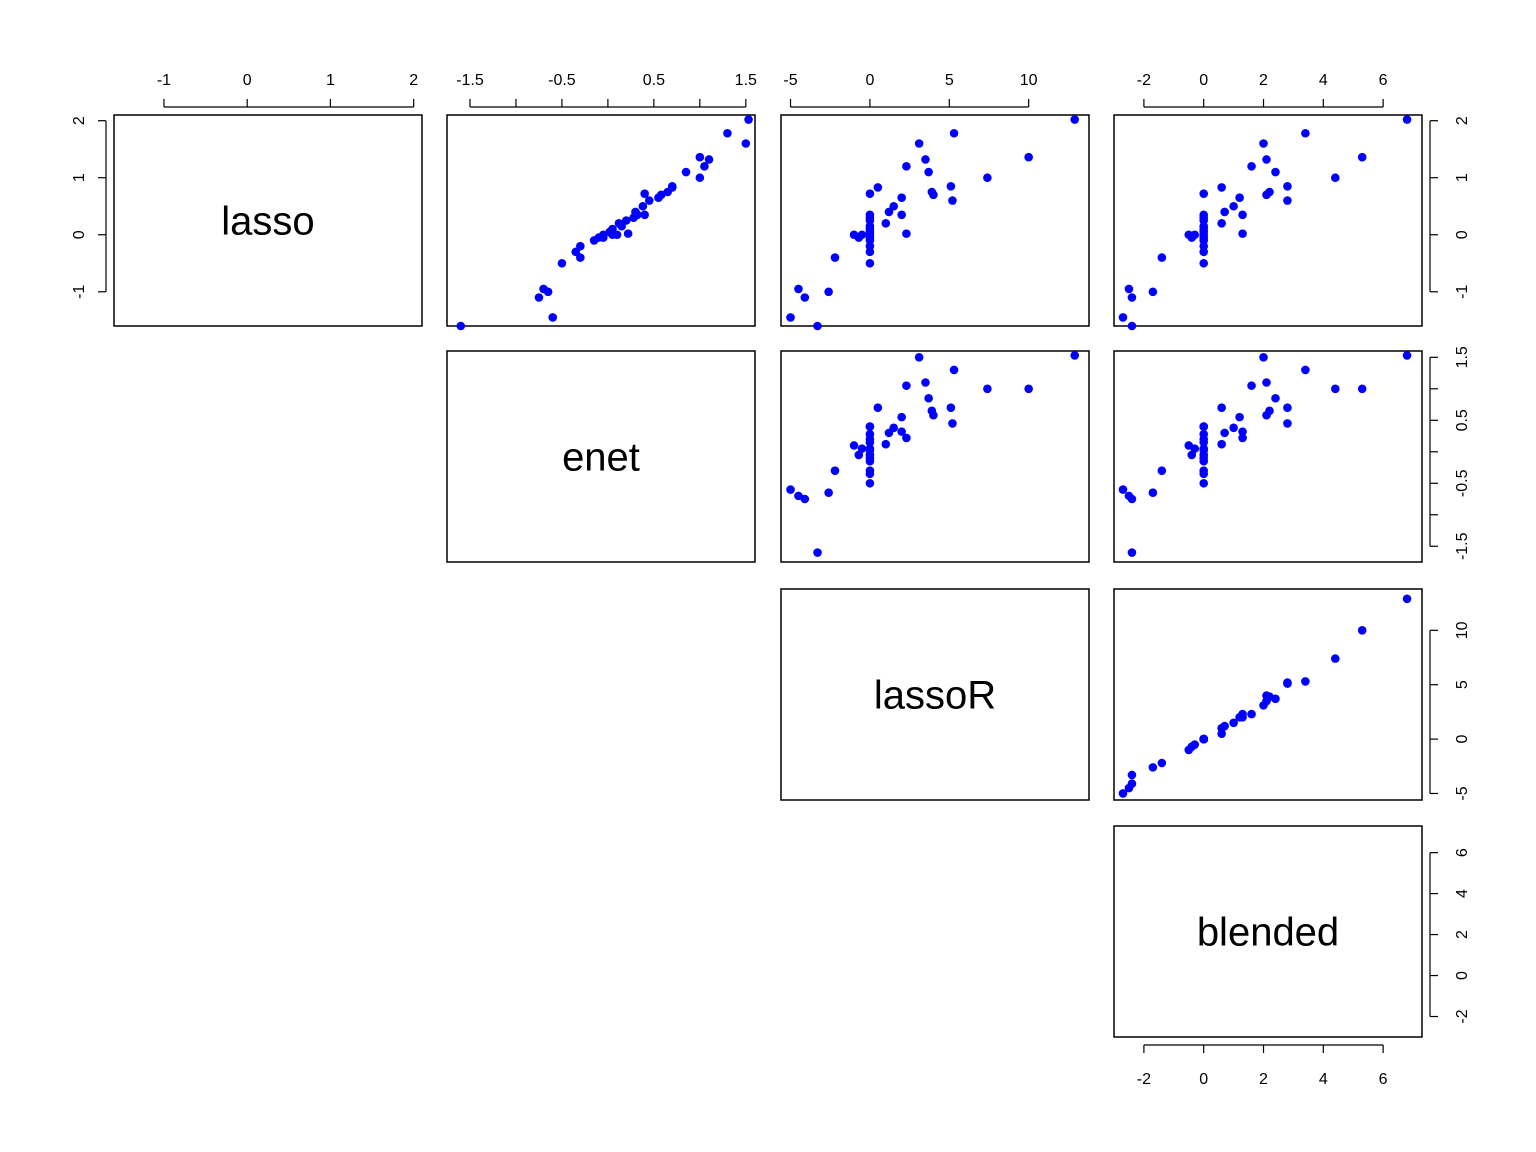 The width and height of the screenshot is (1536, 1152). I want to click on right-tick-label-lassoR-3: 10, so click(1462, 630).